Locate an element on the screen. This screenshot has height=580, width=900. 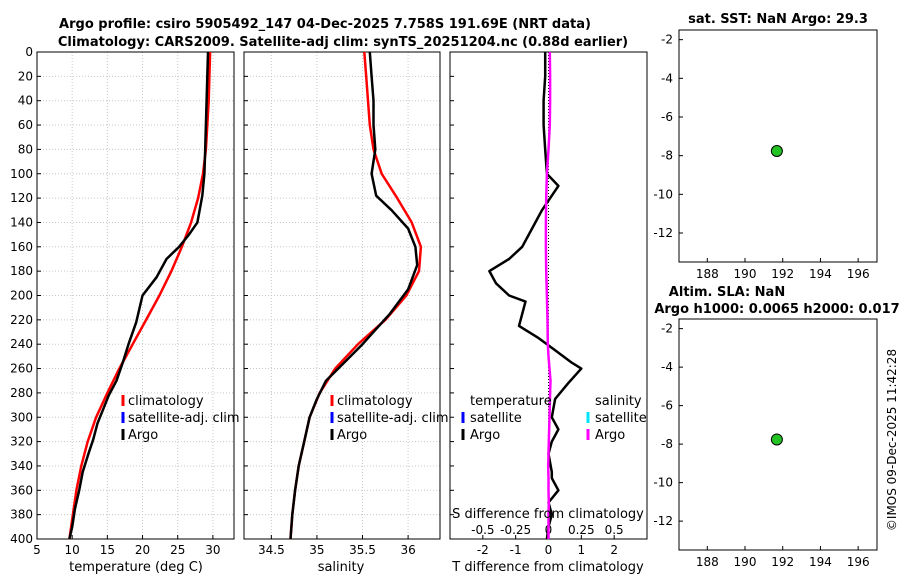
y-tick-label: 280 is located at coordinates (21, 393).